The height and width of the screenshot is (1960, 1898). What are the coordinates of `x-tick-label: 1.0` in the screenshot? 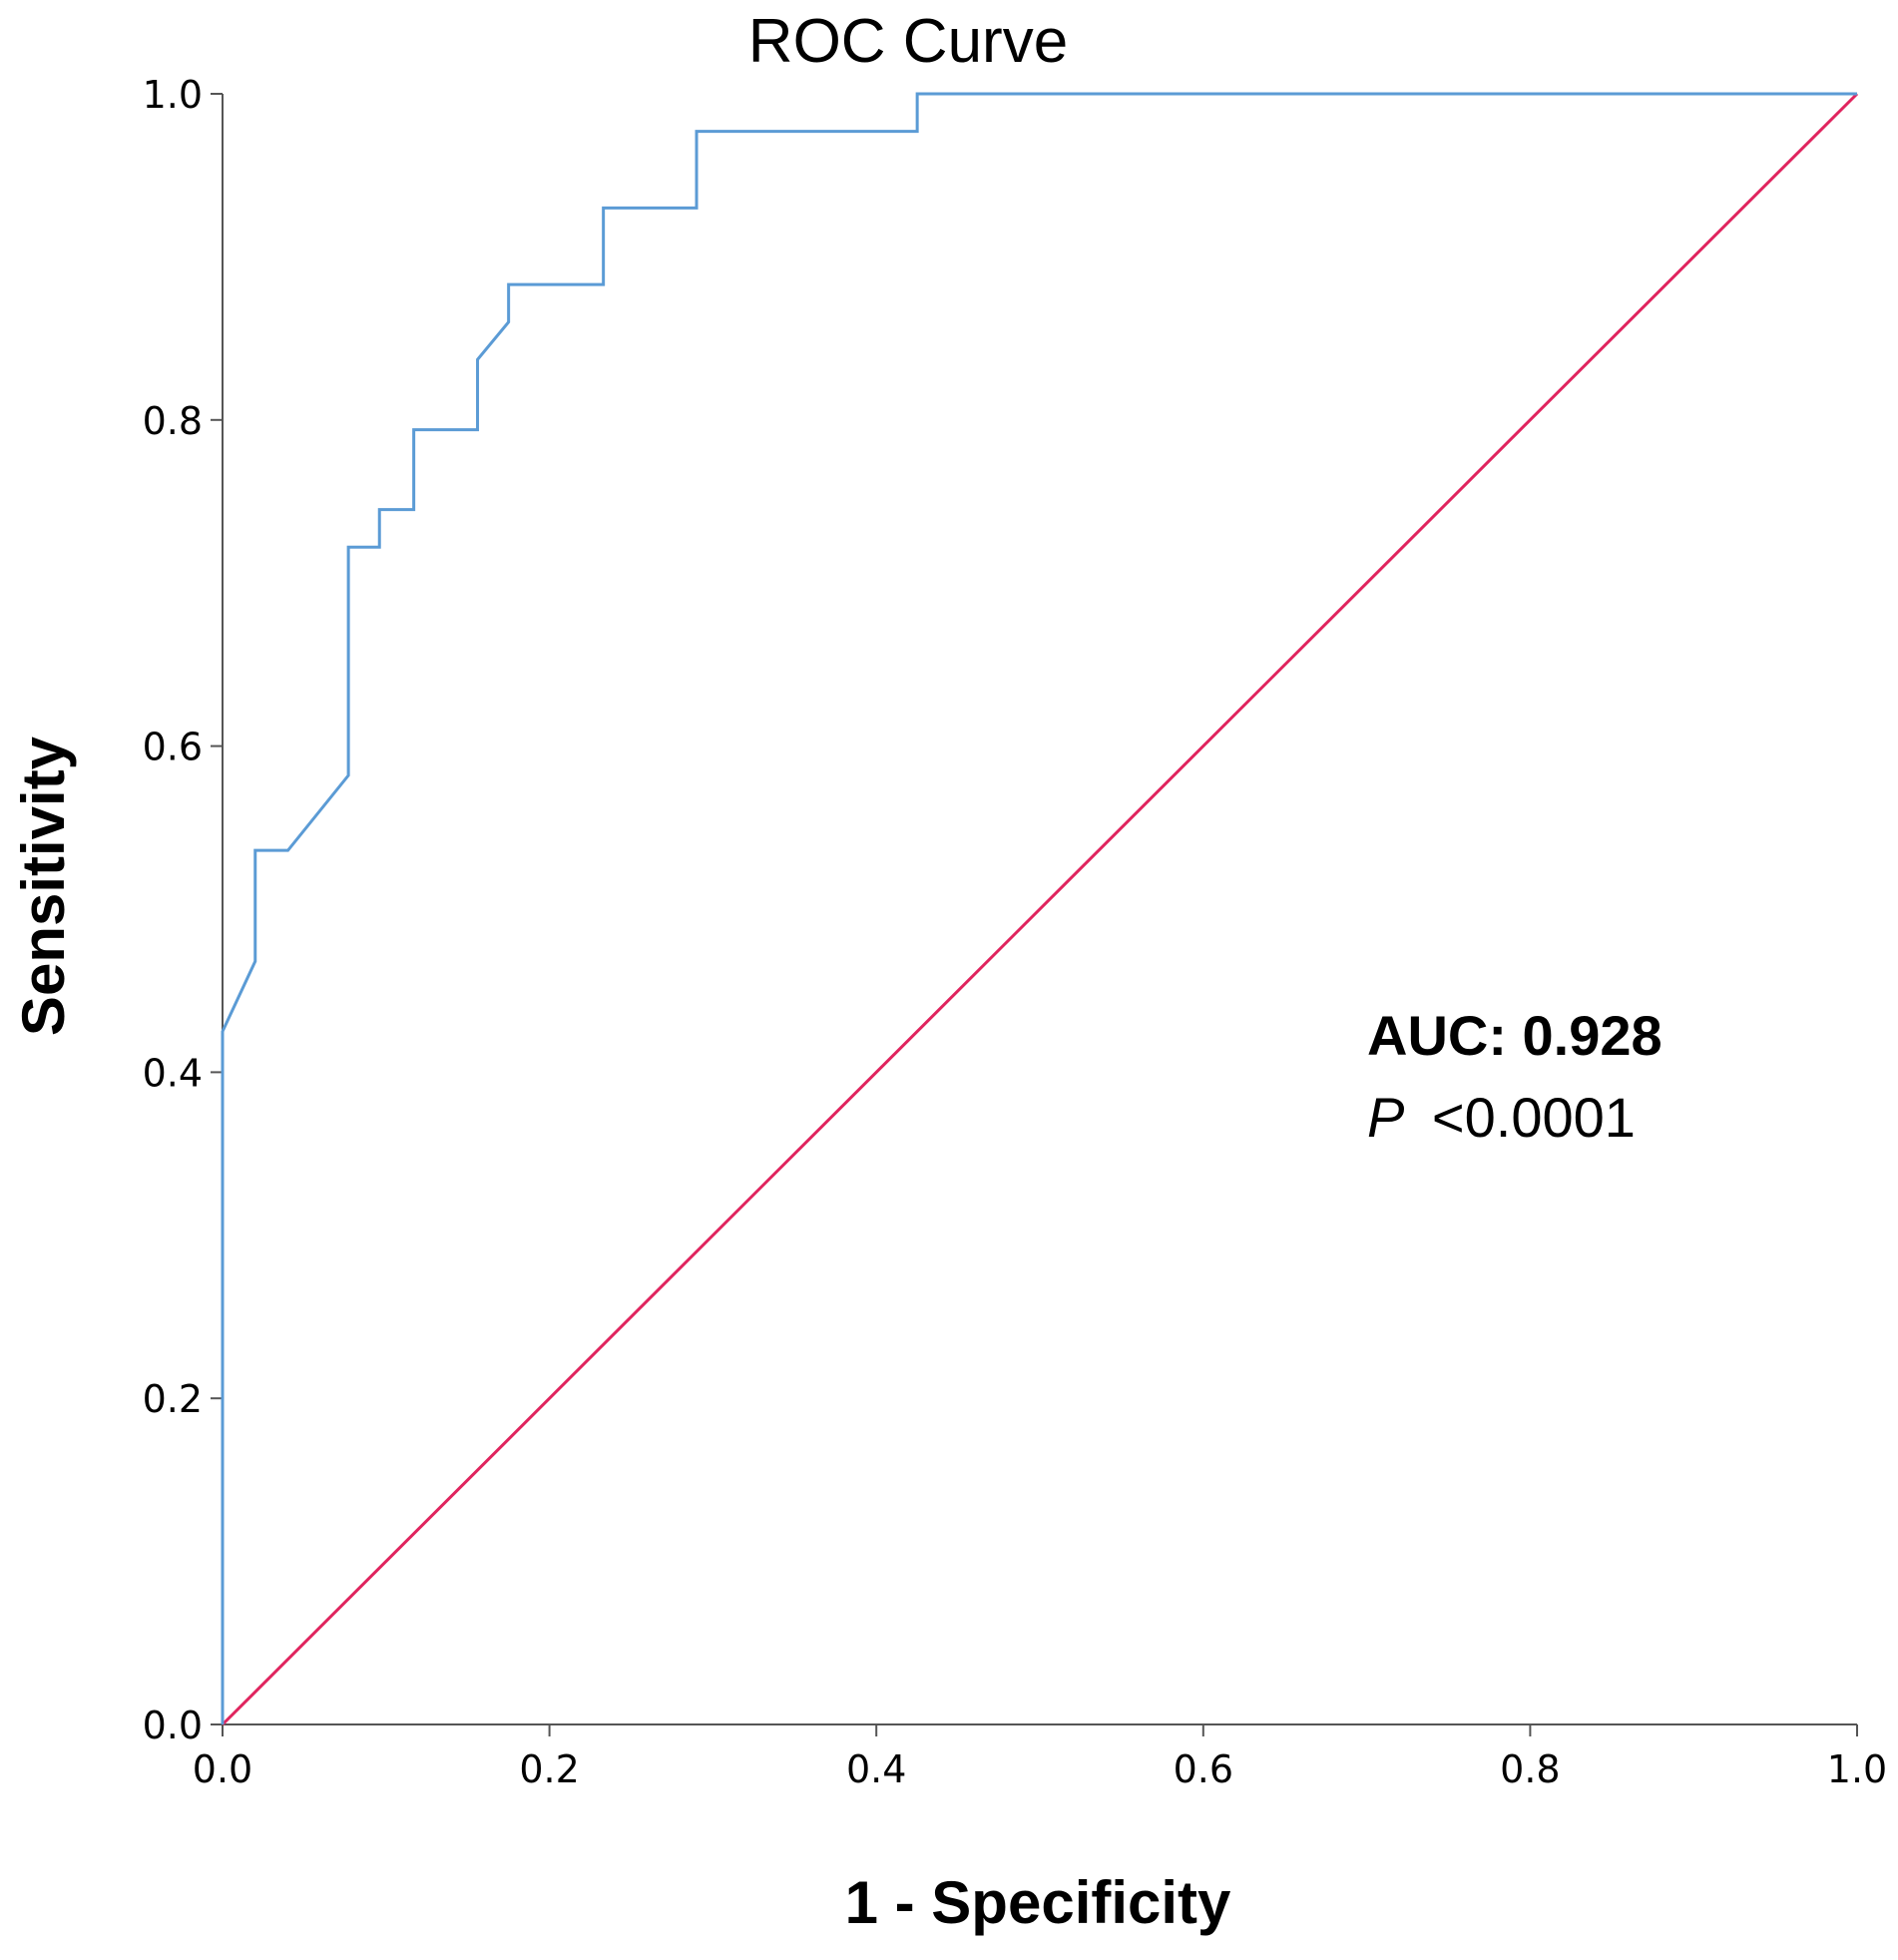 It's located at (1857, 1769).